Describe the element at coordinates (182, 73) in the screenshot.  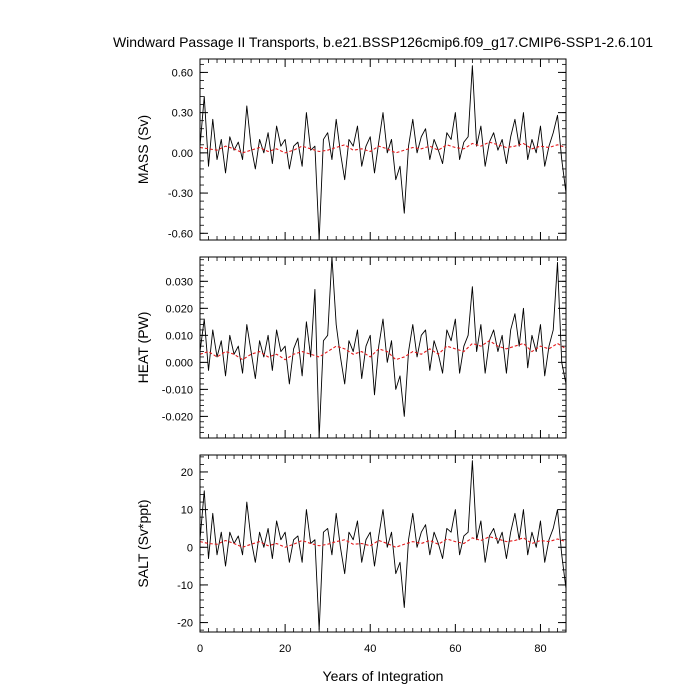
I see `y-tick-label: 0.60` at that location.